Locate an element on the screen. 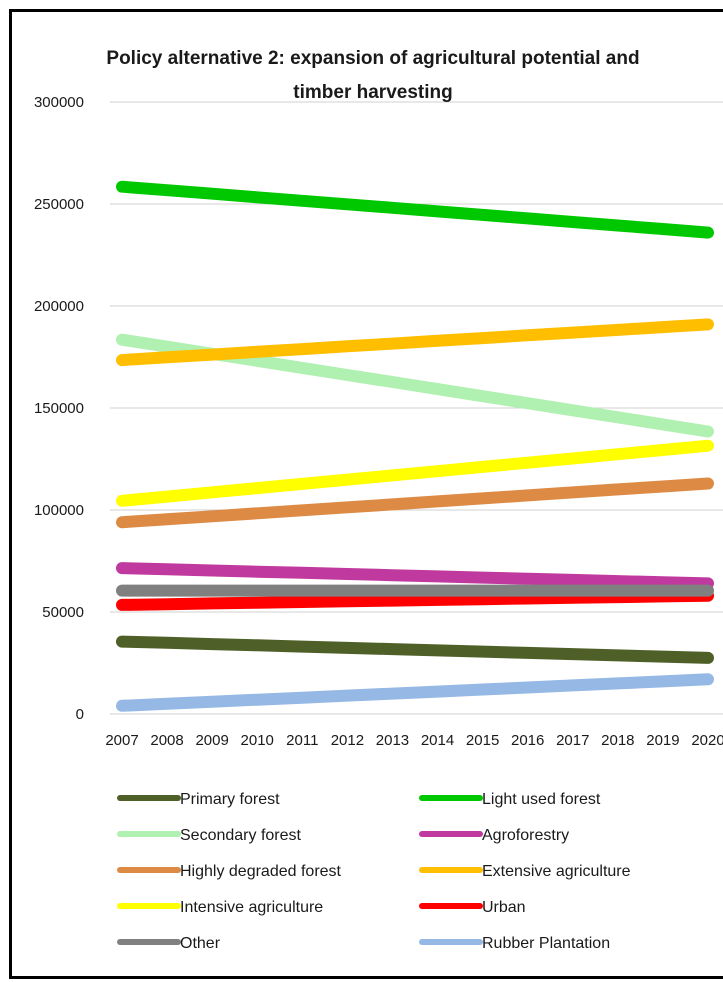  x-tick-label: 2012 is located at coordinates (347, 740).